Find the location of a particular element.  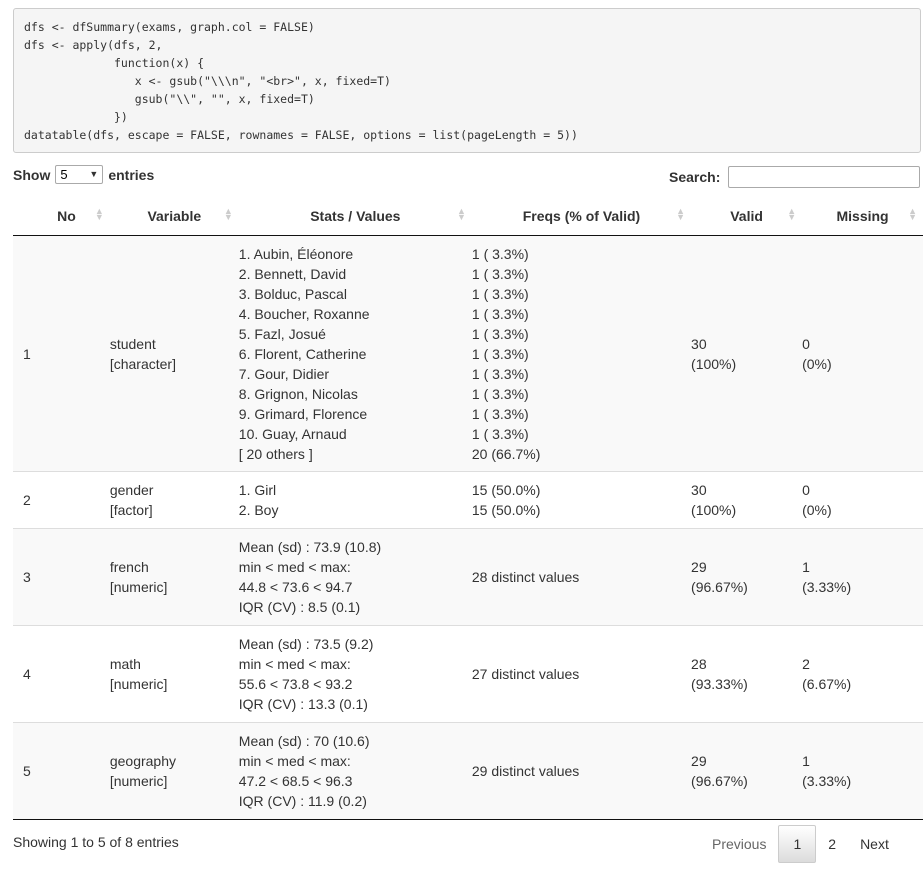

column-header: Freqs (% of Valid) ▲ ▼ is located at coordinates (581, 216).